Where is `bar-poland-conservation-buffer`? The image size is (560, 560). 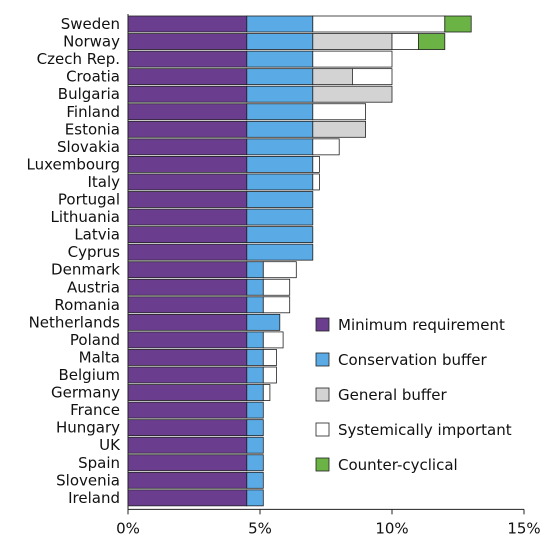
bar-poland-conservation-buffer is located at coordinates (255, 340).